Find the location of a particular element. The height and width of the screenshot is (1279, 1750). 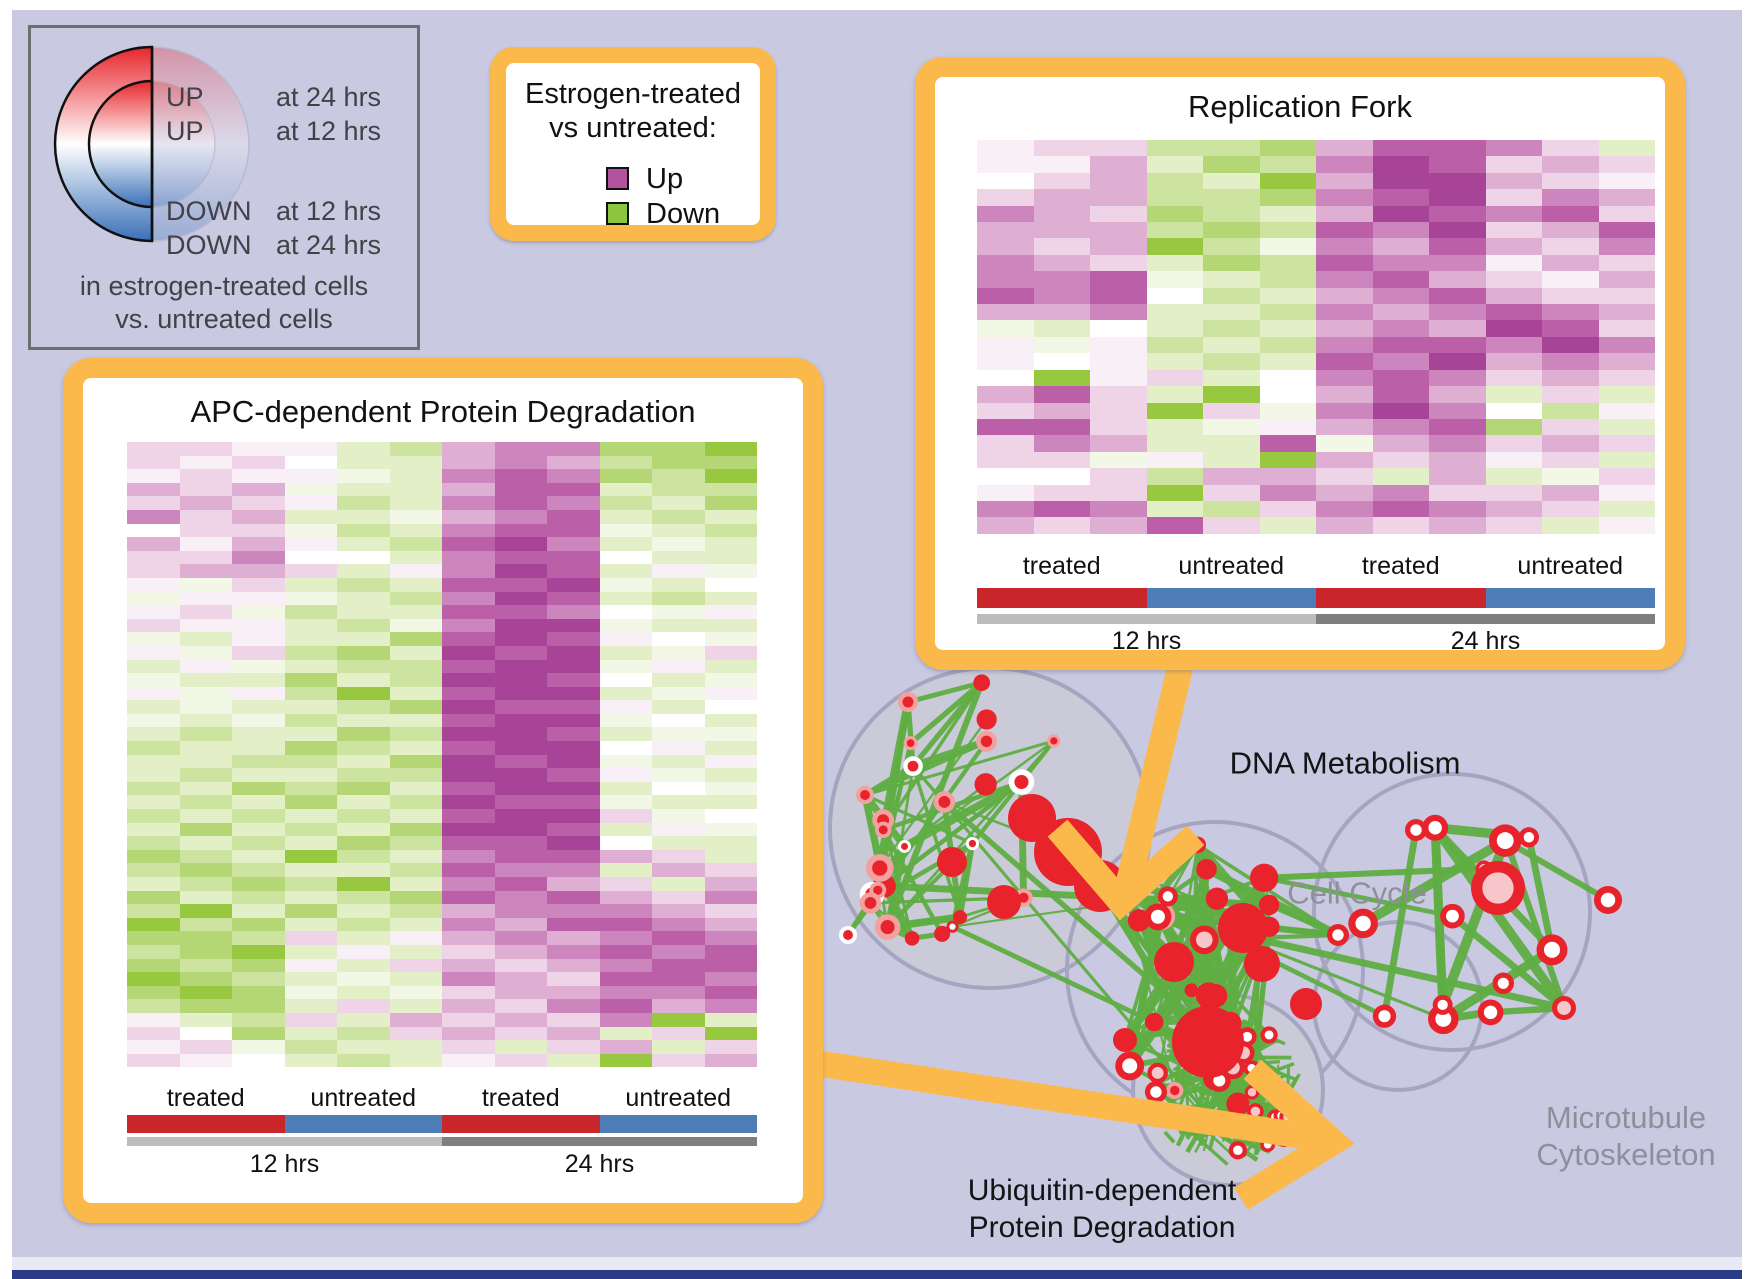

condition-bar is located at coordinates (1231, 598).